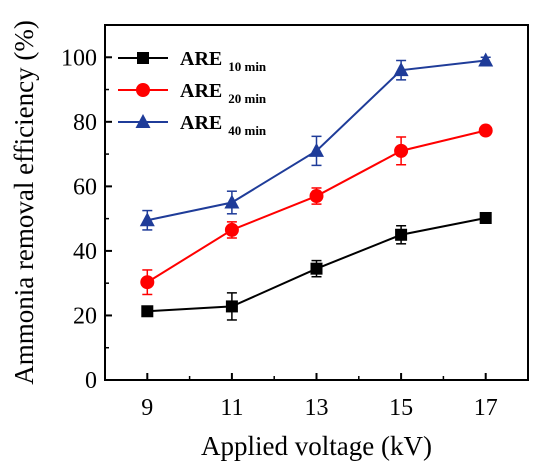 Image resolution: width=550 pixels, height=471 pixels. Describe the element at coordinates (85, 316) in the screenshot. I see `y-tick-label: 20` at that location.